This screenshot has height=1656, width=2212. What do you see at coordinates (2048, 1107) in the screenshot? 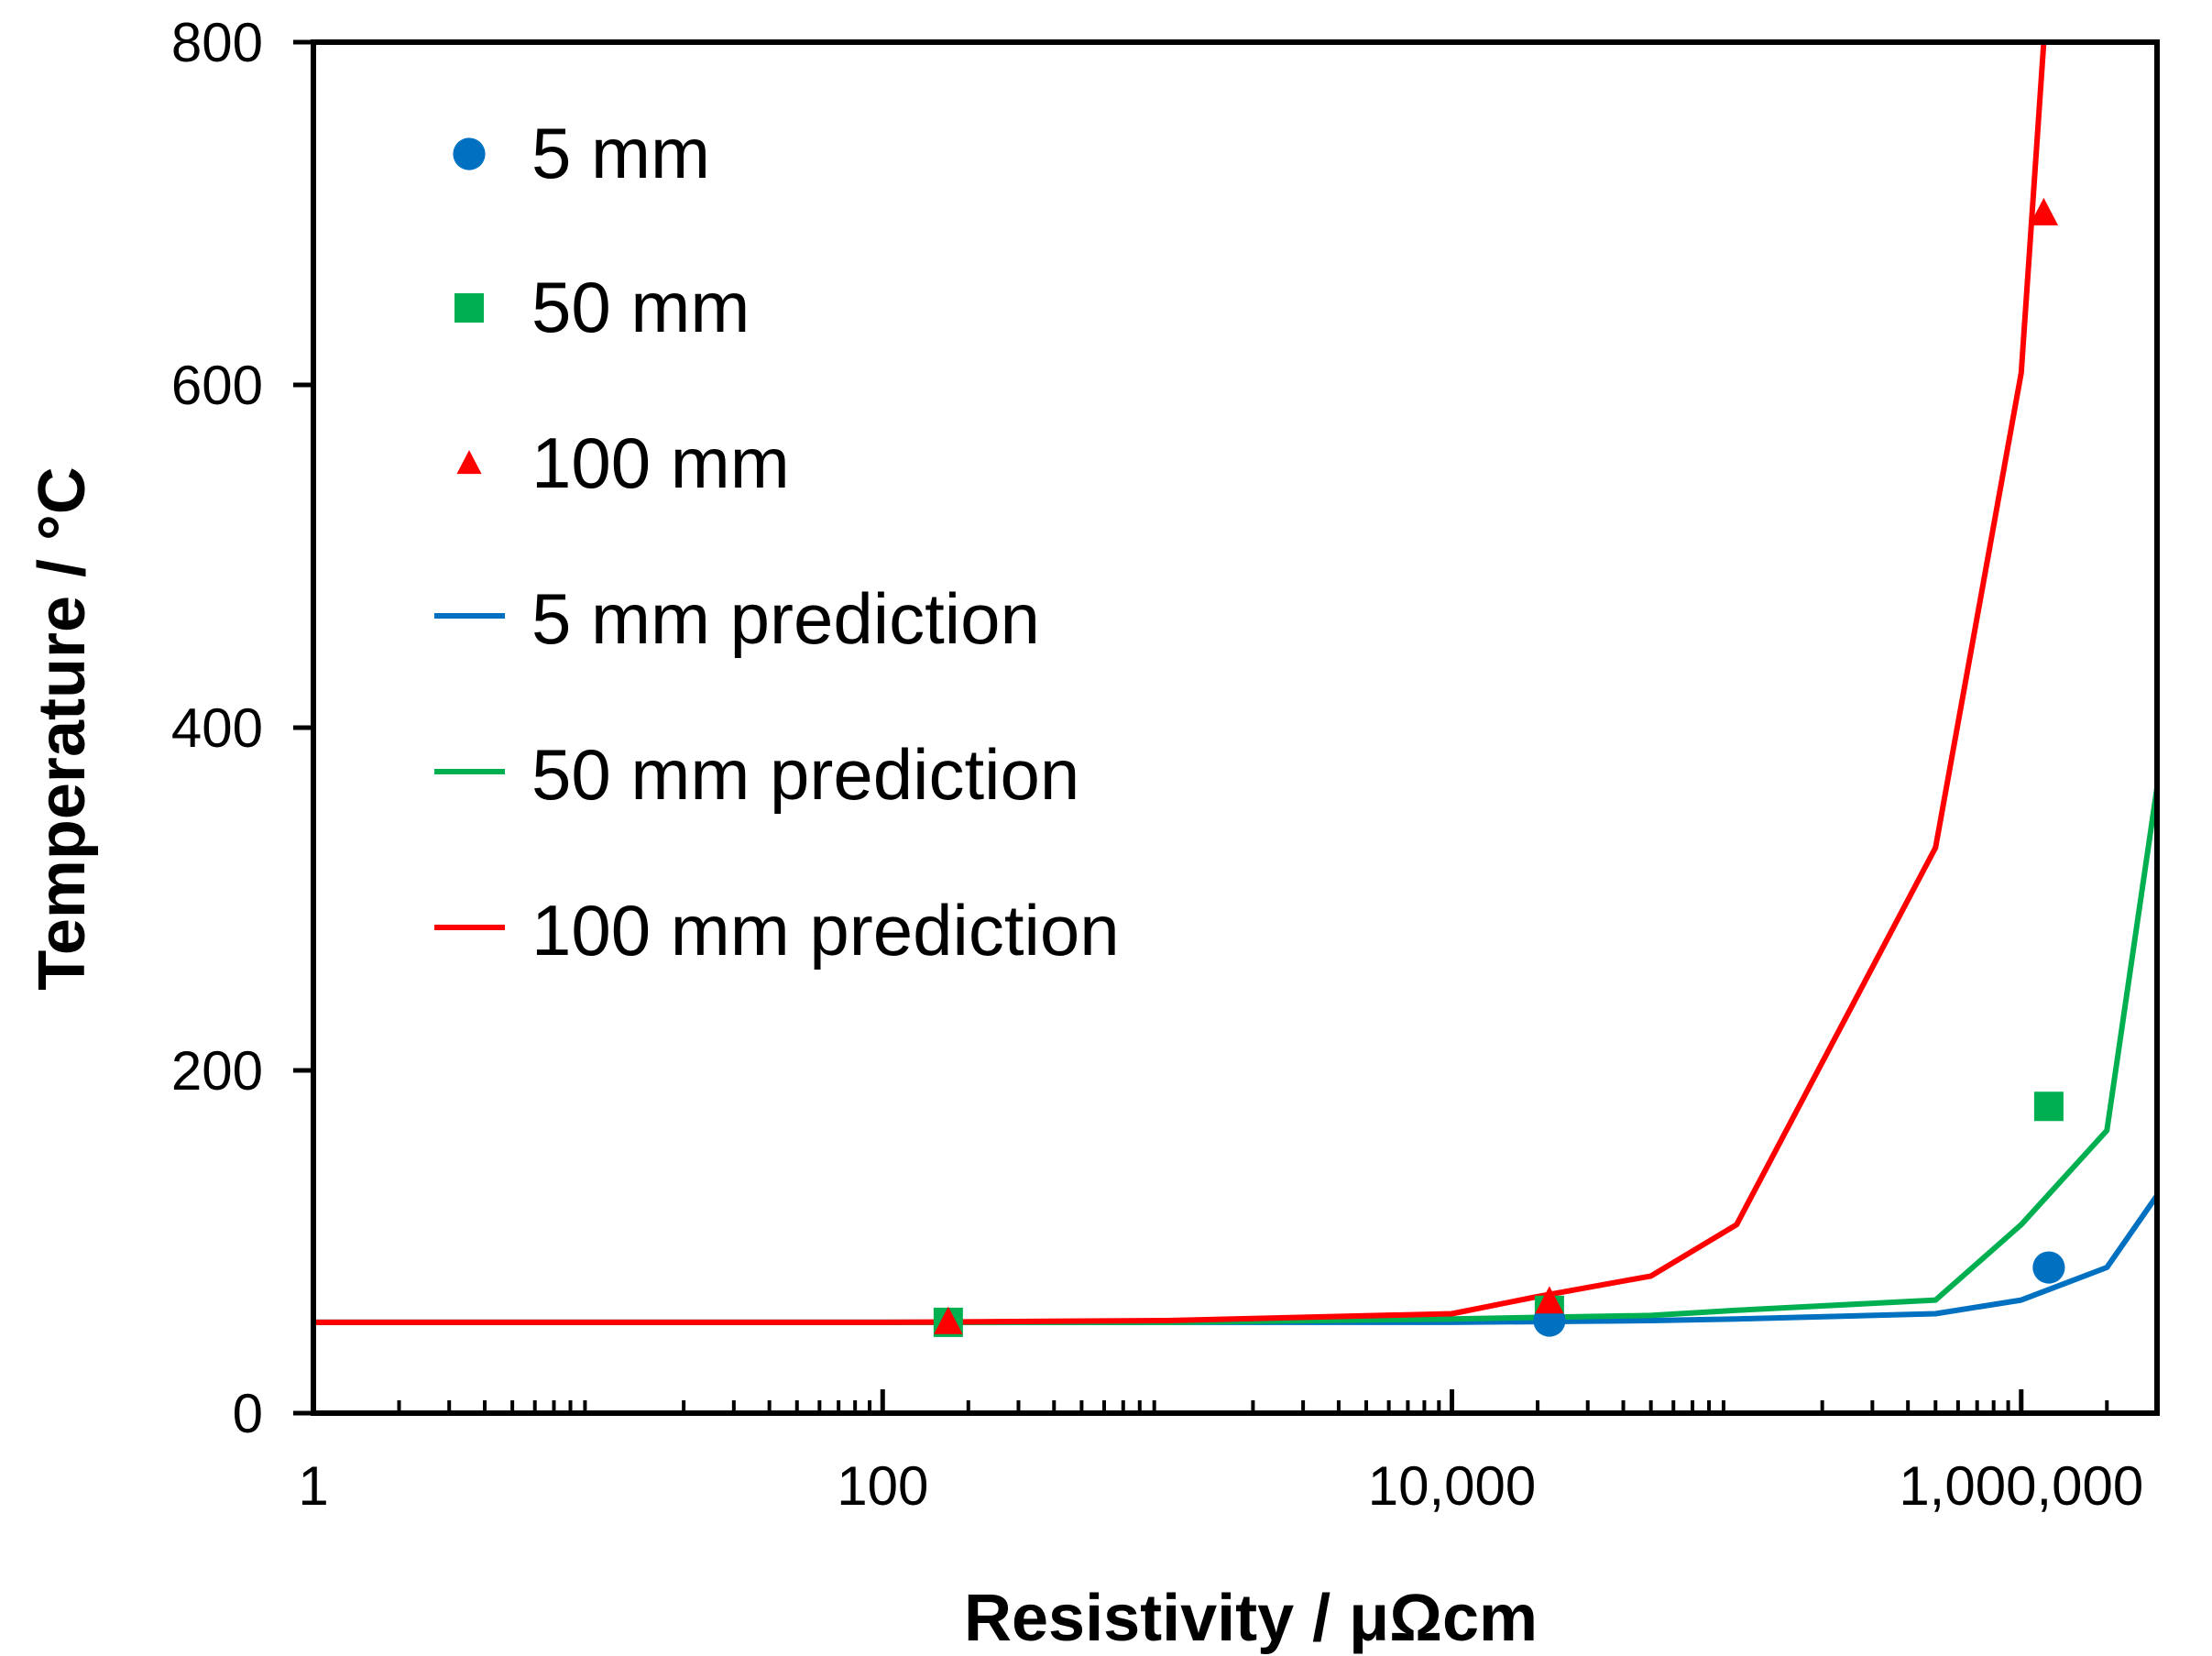
I see `data-point-50-mm` at bounding box center [2048, 1107].